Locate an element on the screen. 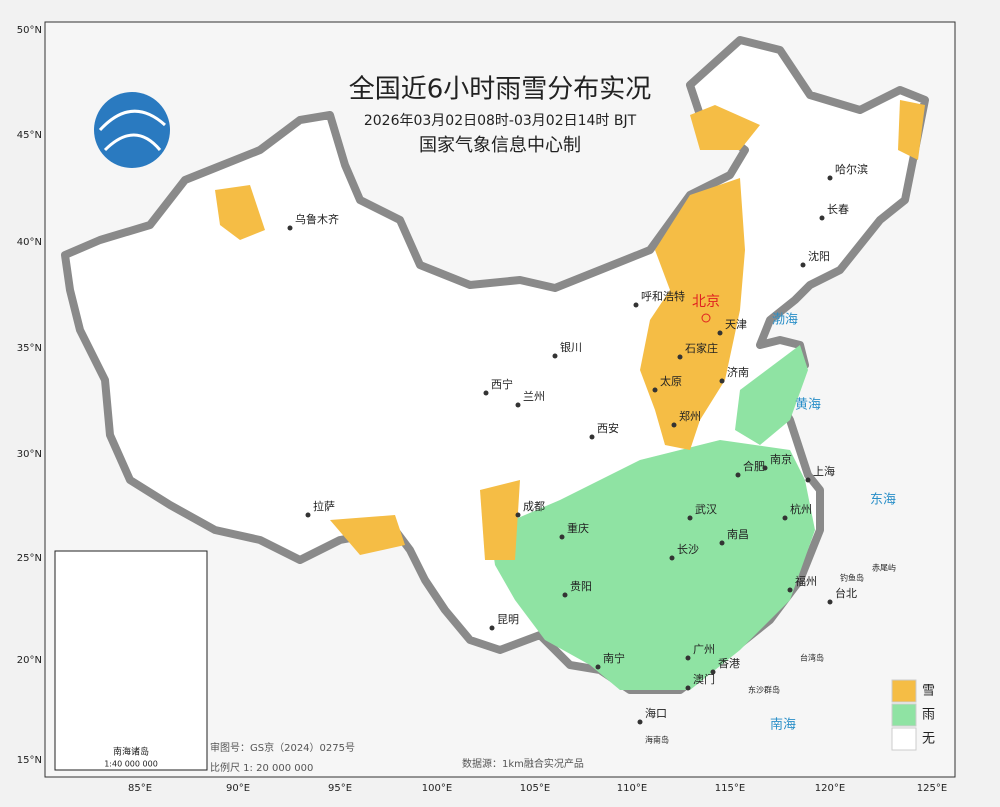 This screenshot has width=1000, height=807. sea-label: 南海 is located at coordinates (783, 725).